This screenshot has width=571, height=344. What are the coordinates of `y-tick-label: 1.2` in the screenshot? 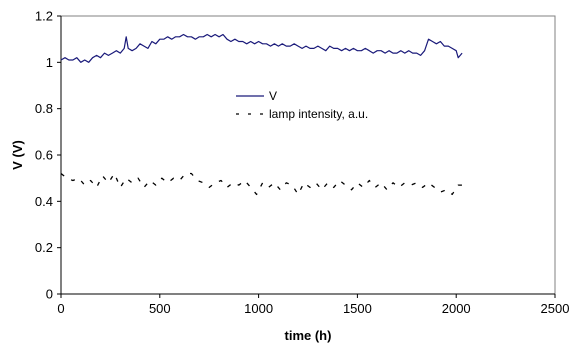 It's located at (44, 16).